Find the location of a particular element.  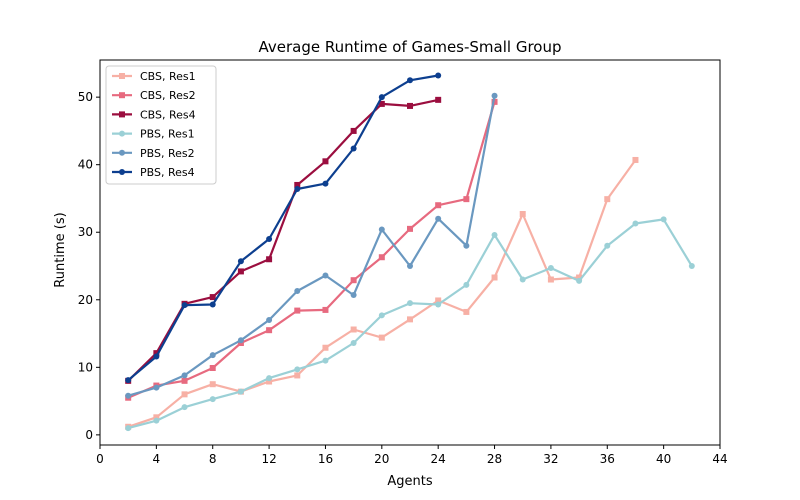

x-tick-label: 24 is located at coordinates (438, 459).